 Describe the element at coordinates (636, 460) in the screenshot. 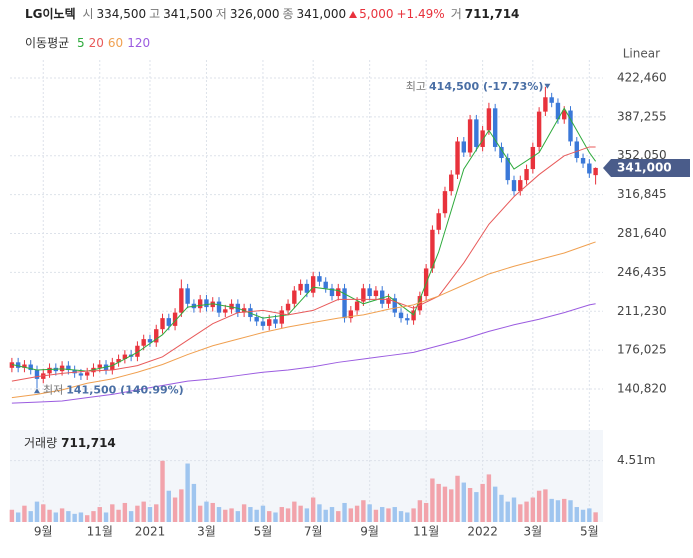

I see `vol-tick-label: 4.51m` at that location.